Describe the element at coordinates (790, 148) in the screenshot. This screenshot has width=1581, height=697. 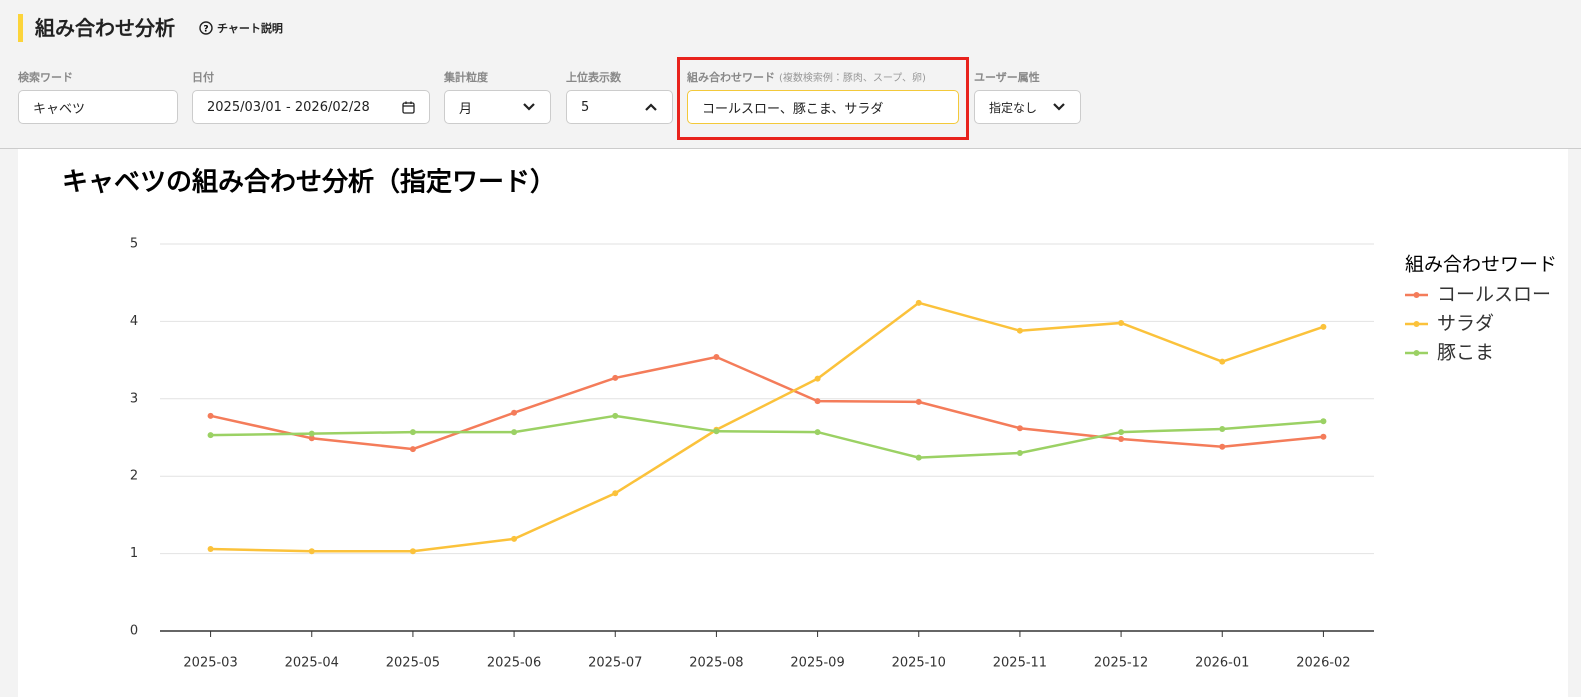
I see `divider` at that location.